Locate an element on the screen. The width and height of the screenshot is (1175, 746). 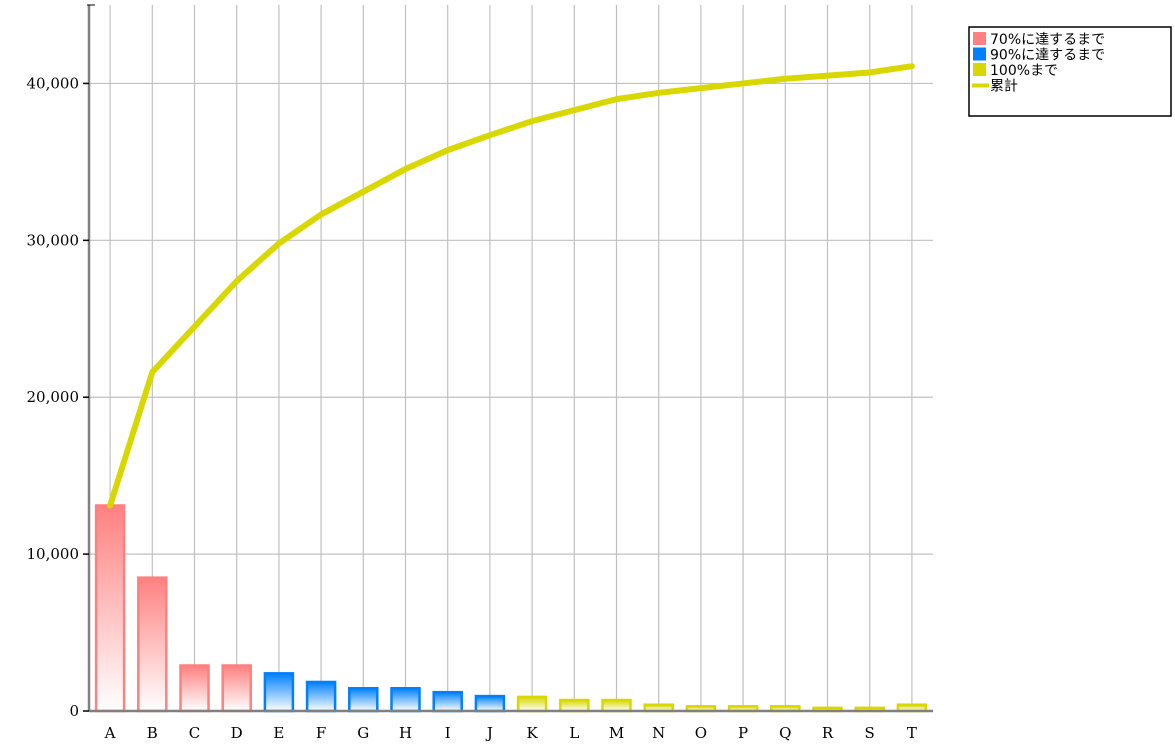
bar-K is located at coordinates (532, 704).